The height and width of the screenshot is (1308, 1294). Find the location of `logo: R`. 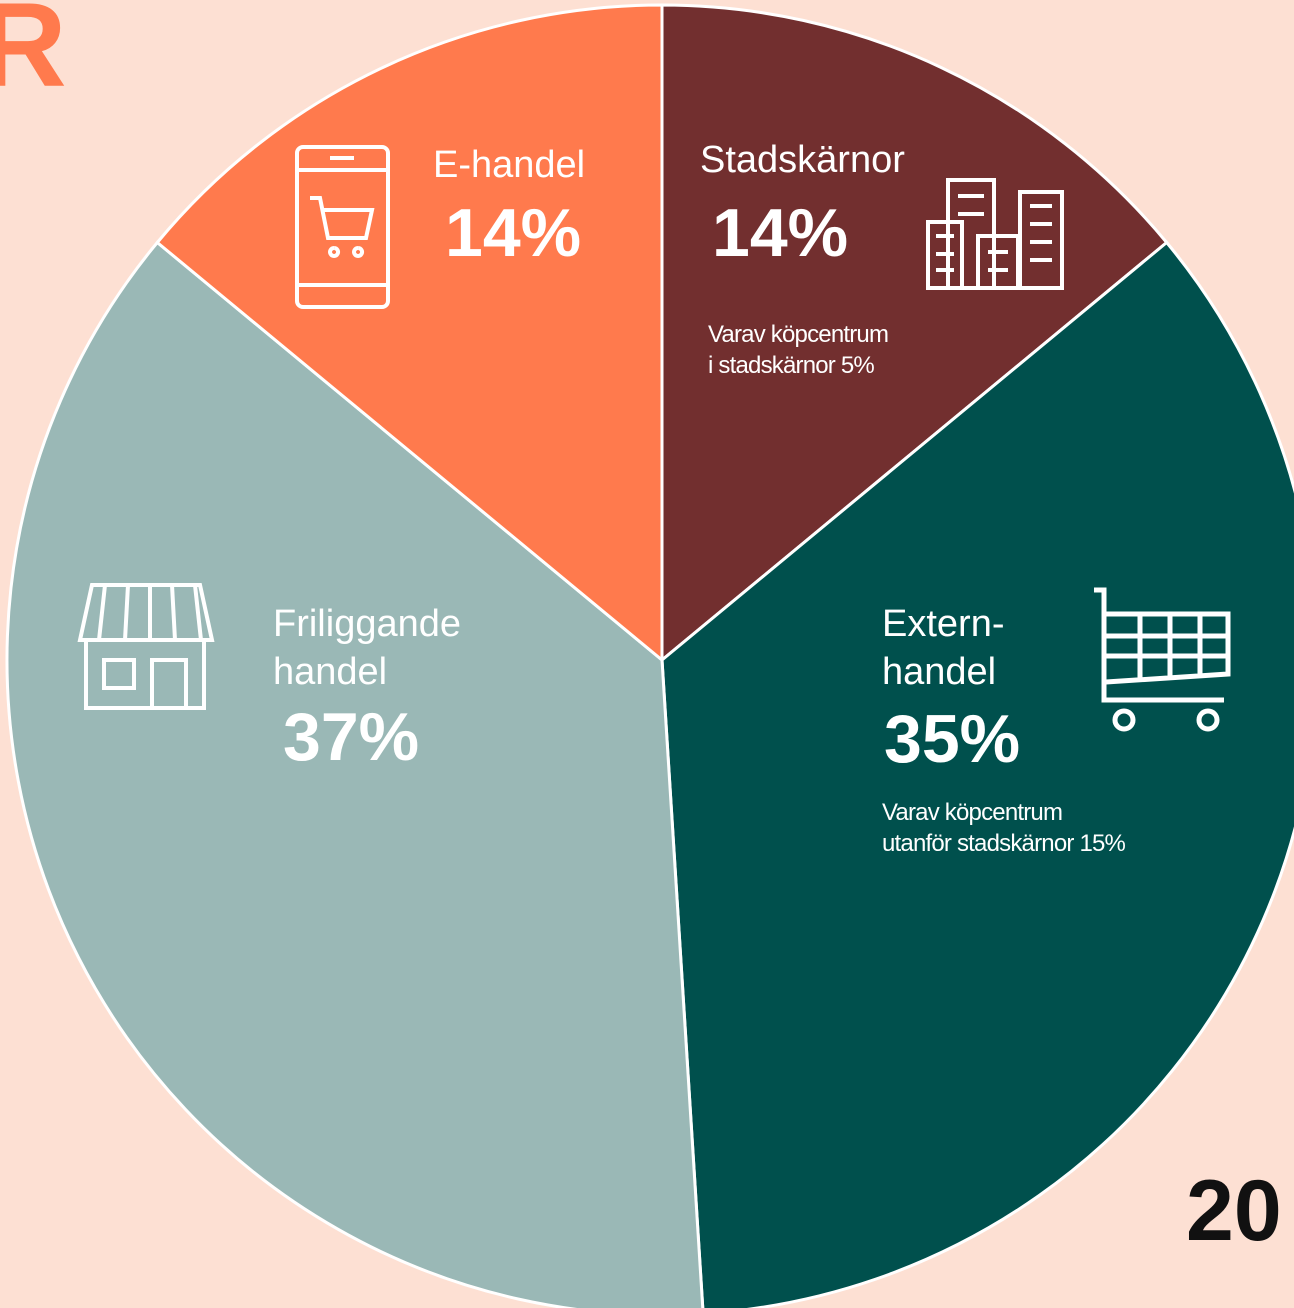

logo: R is located at coordinates (33, 56).